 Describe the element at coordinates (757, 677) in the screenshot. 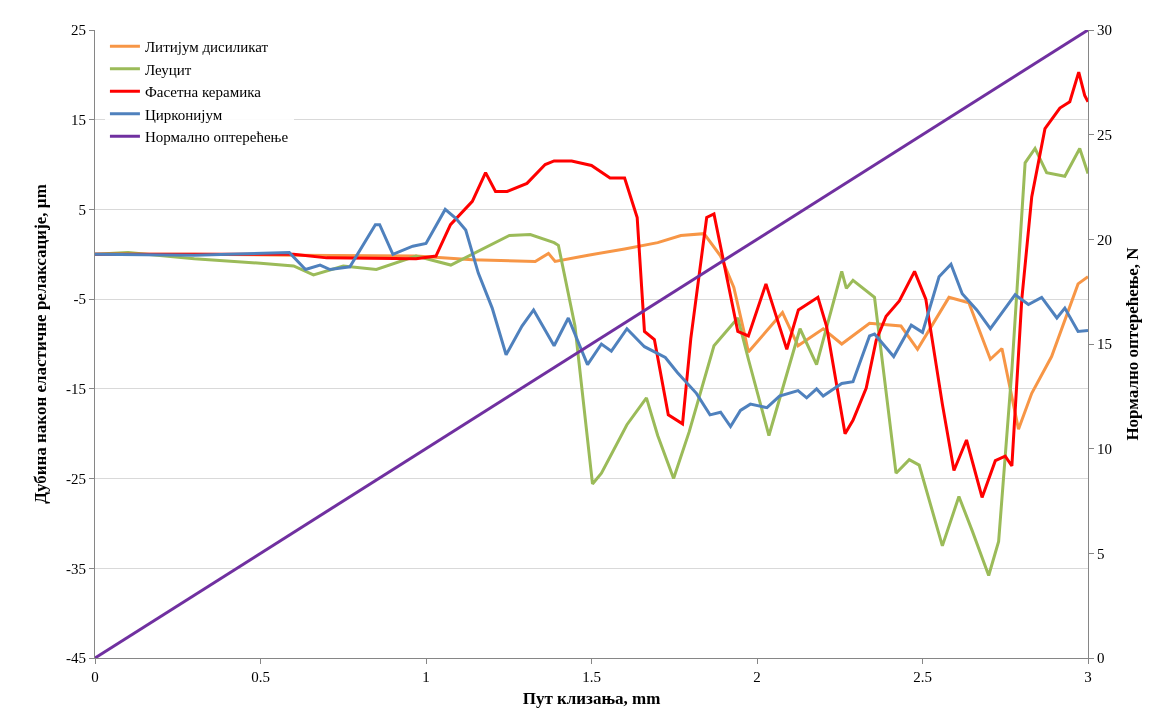

I see `x-tick-label: 2` at that location.